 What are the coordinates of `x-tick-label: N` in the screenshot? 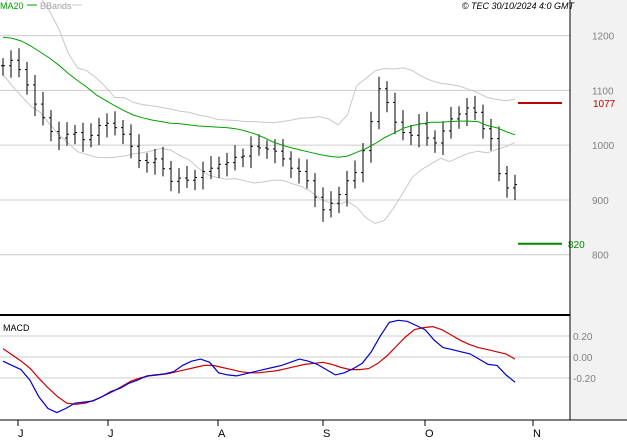 It's located at (537, 434).